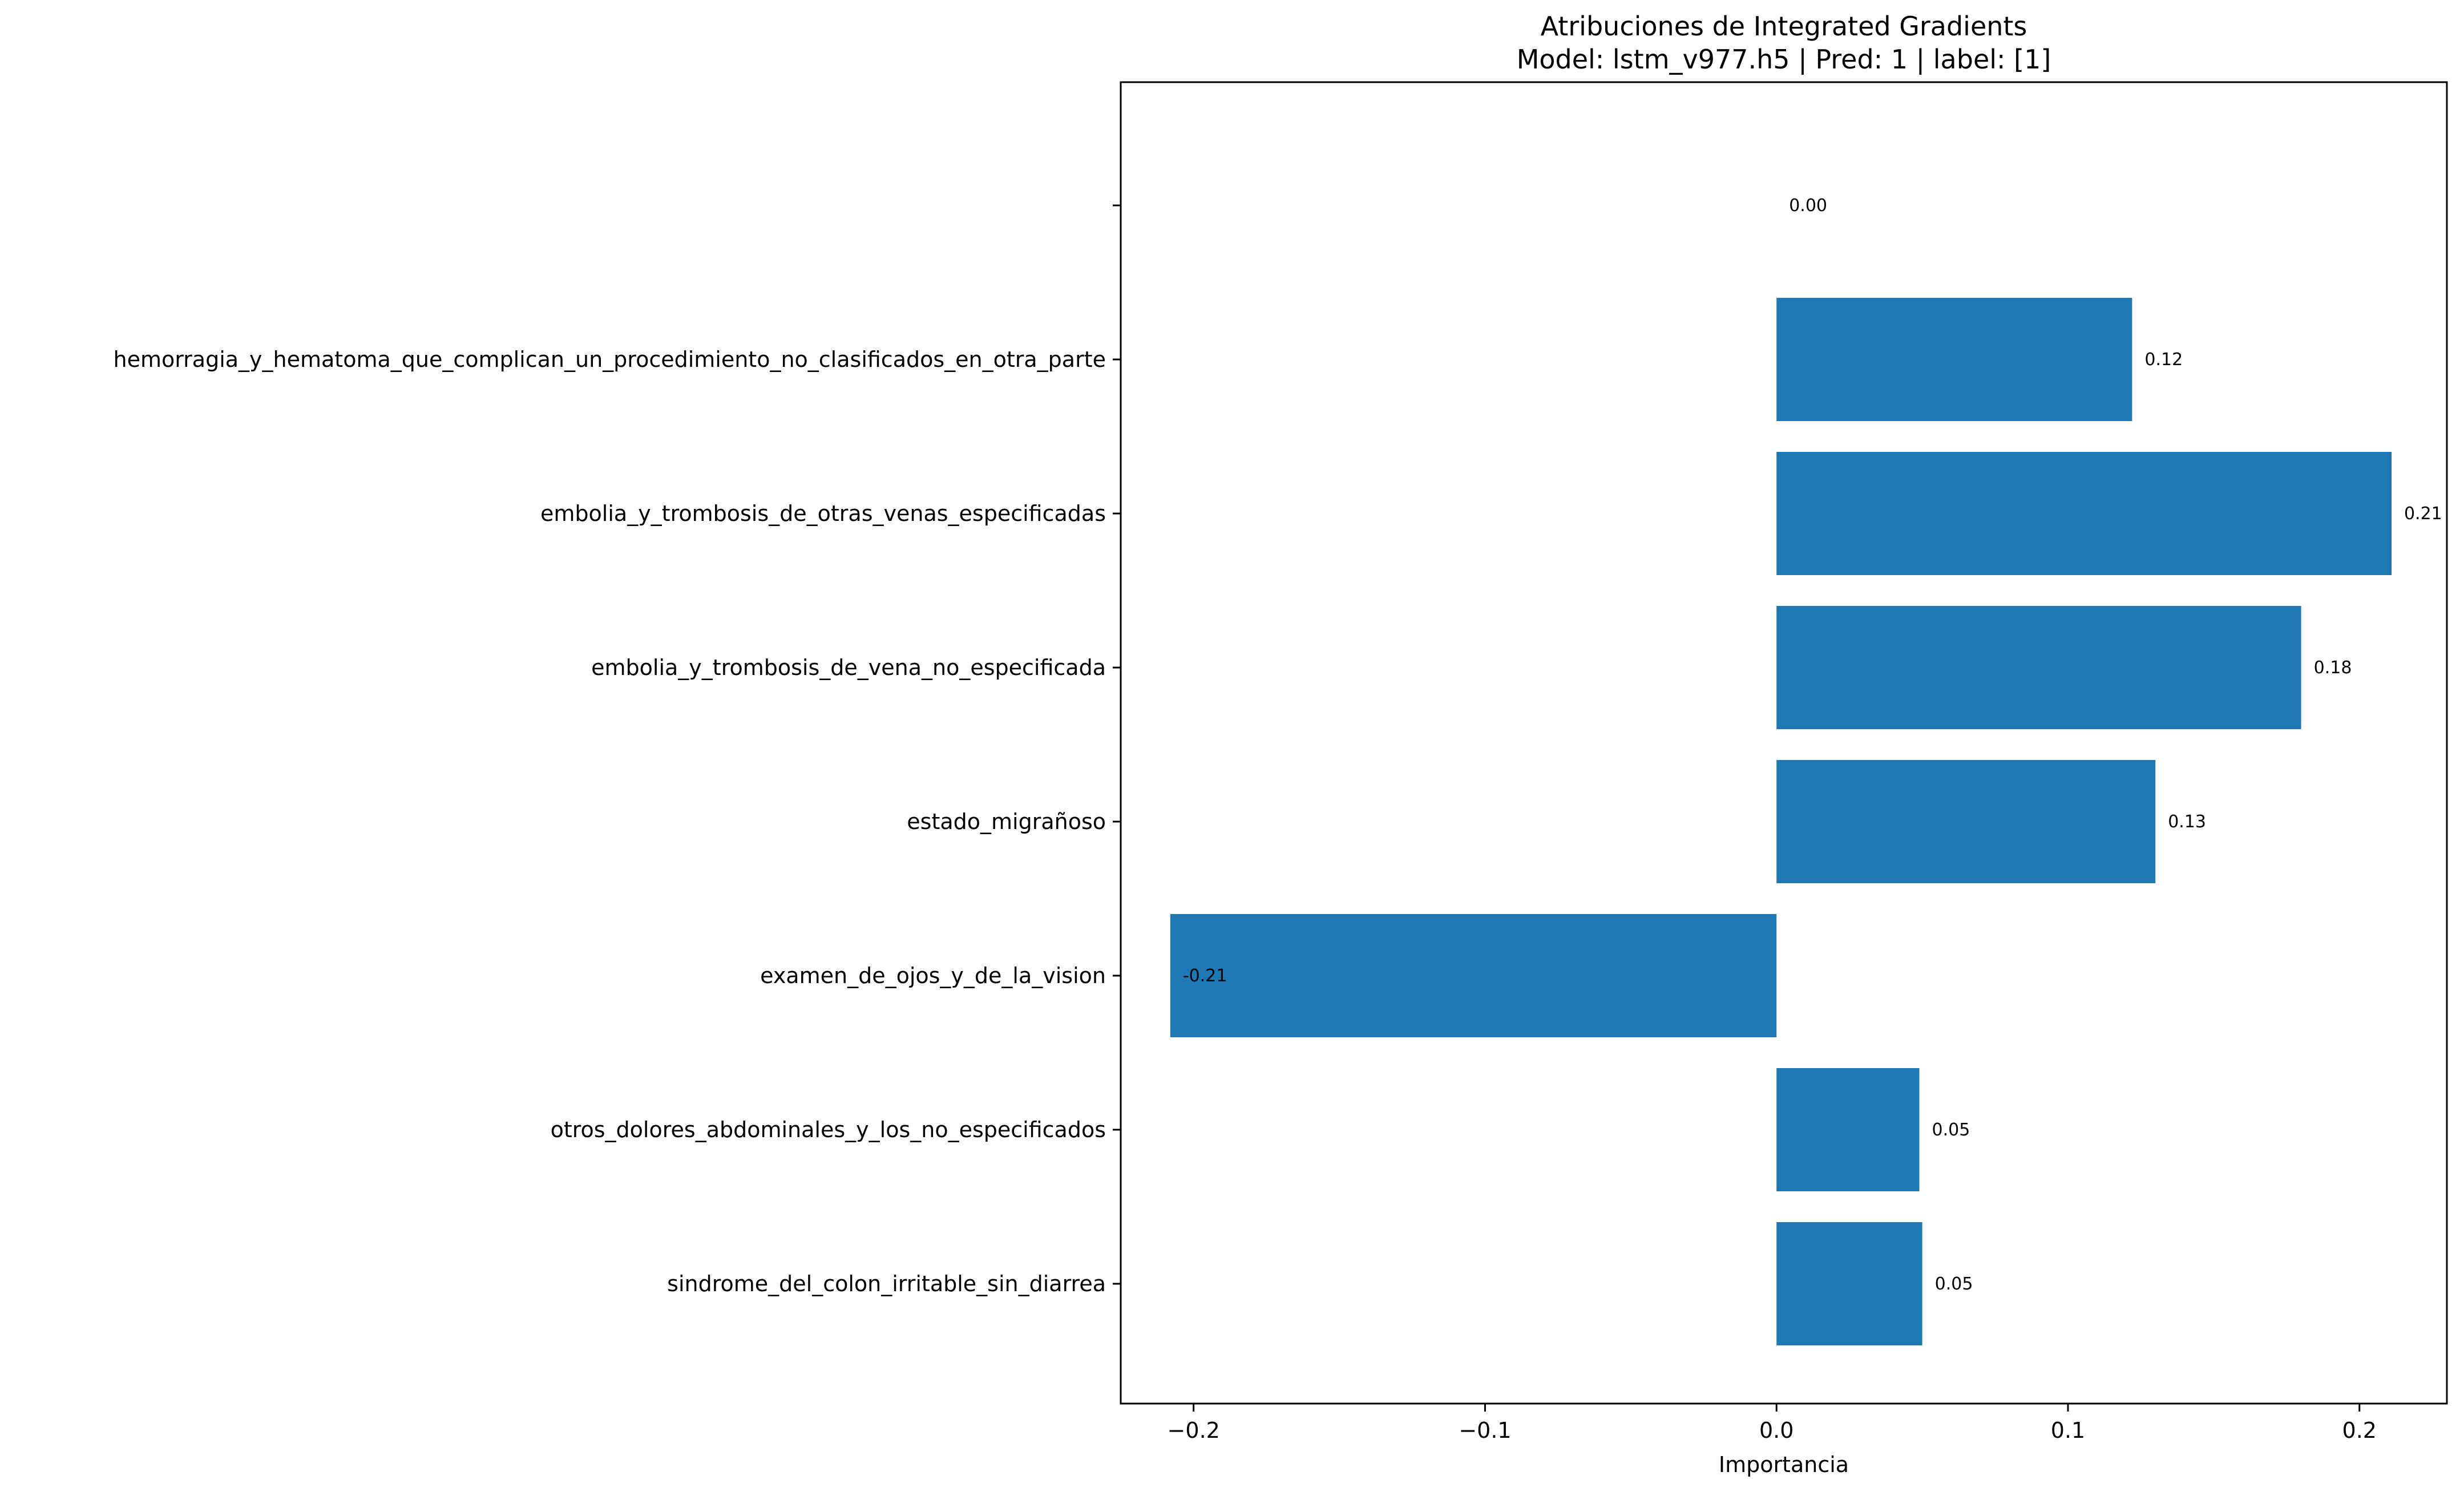  Describe the element at coordinates (2423, 514) in the screenshot. I see `bar-value-label: 0.21` at that location.